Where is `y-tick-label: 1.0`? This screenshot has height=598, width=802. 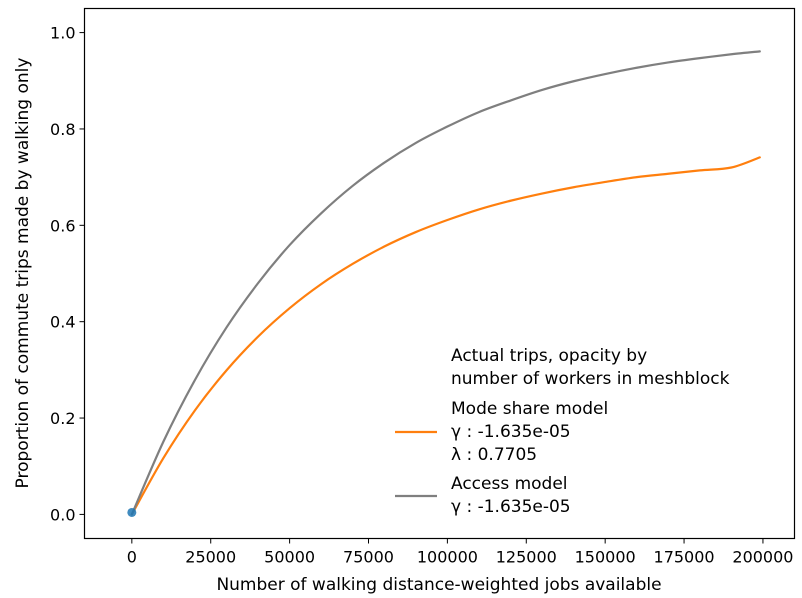 y-tick-label: 1.0 is located at coordinates (62, 33).